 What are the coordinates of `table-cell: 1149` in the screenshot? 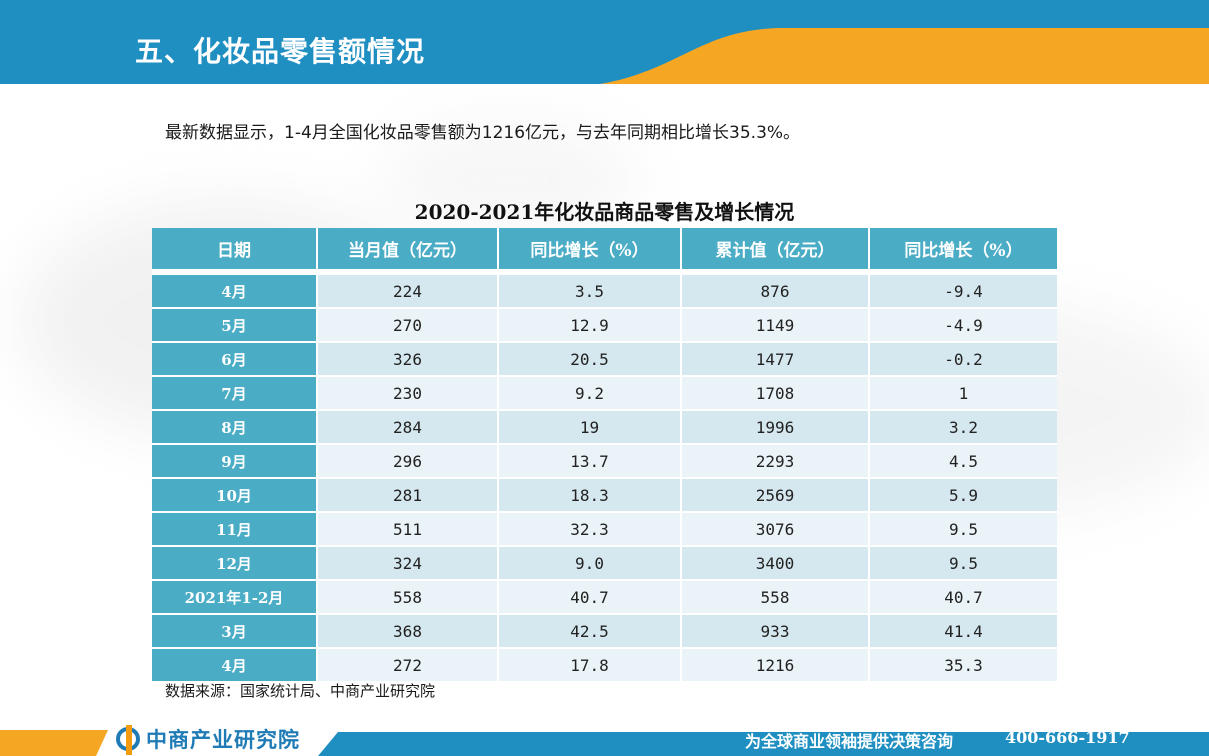 It's located at (775, 324).